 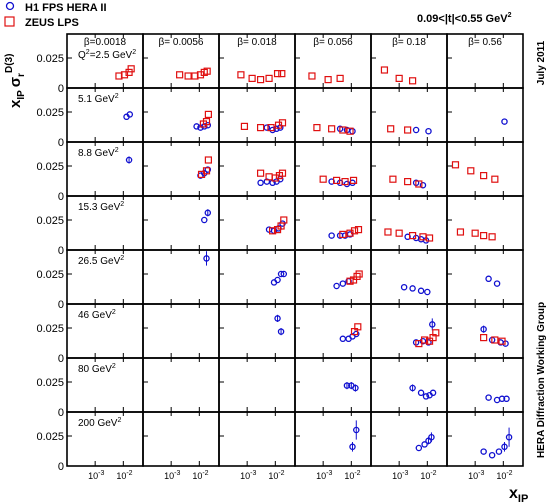 I want to click on q2-text: 5.1 GeV, so click(x=96, y=99).